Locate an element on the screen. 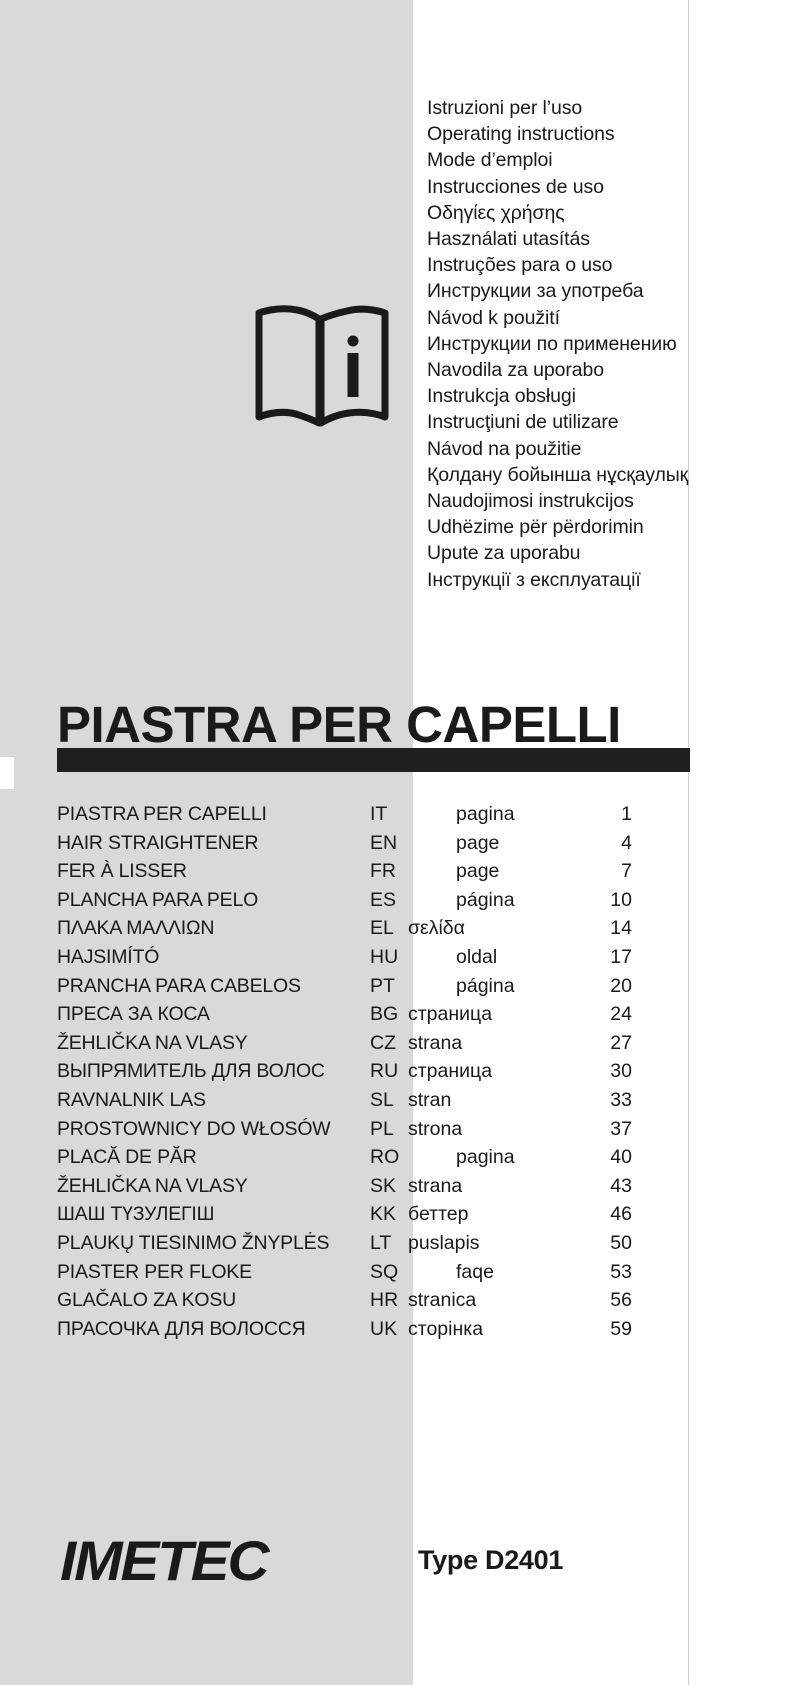  language-code-cell: ES is located at coordinates (383, 899).